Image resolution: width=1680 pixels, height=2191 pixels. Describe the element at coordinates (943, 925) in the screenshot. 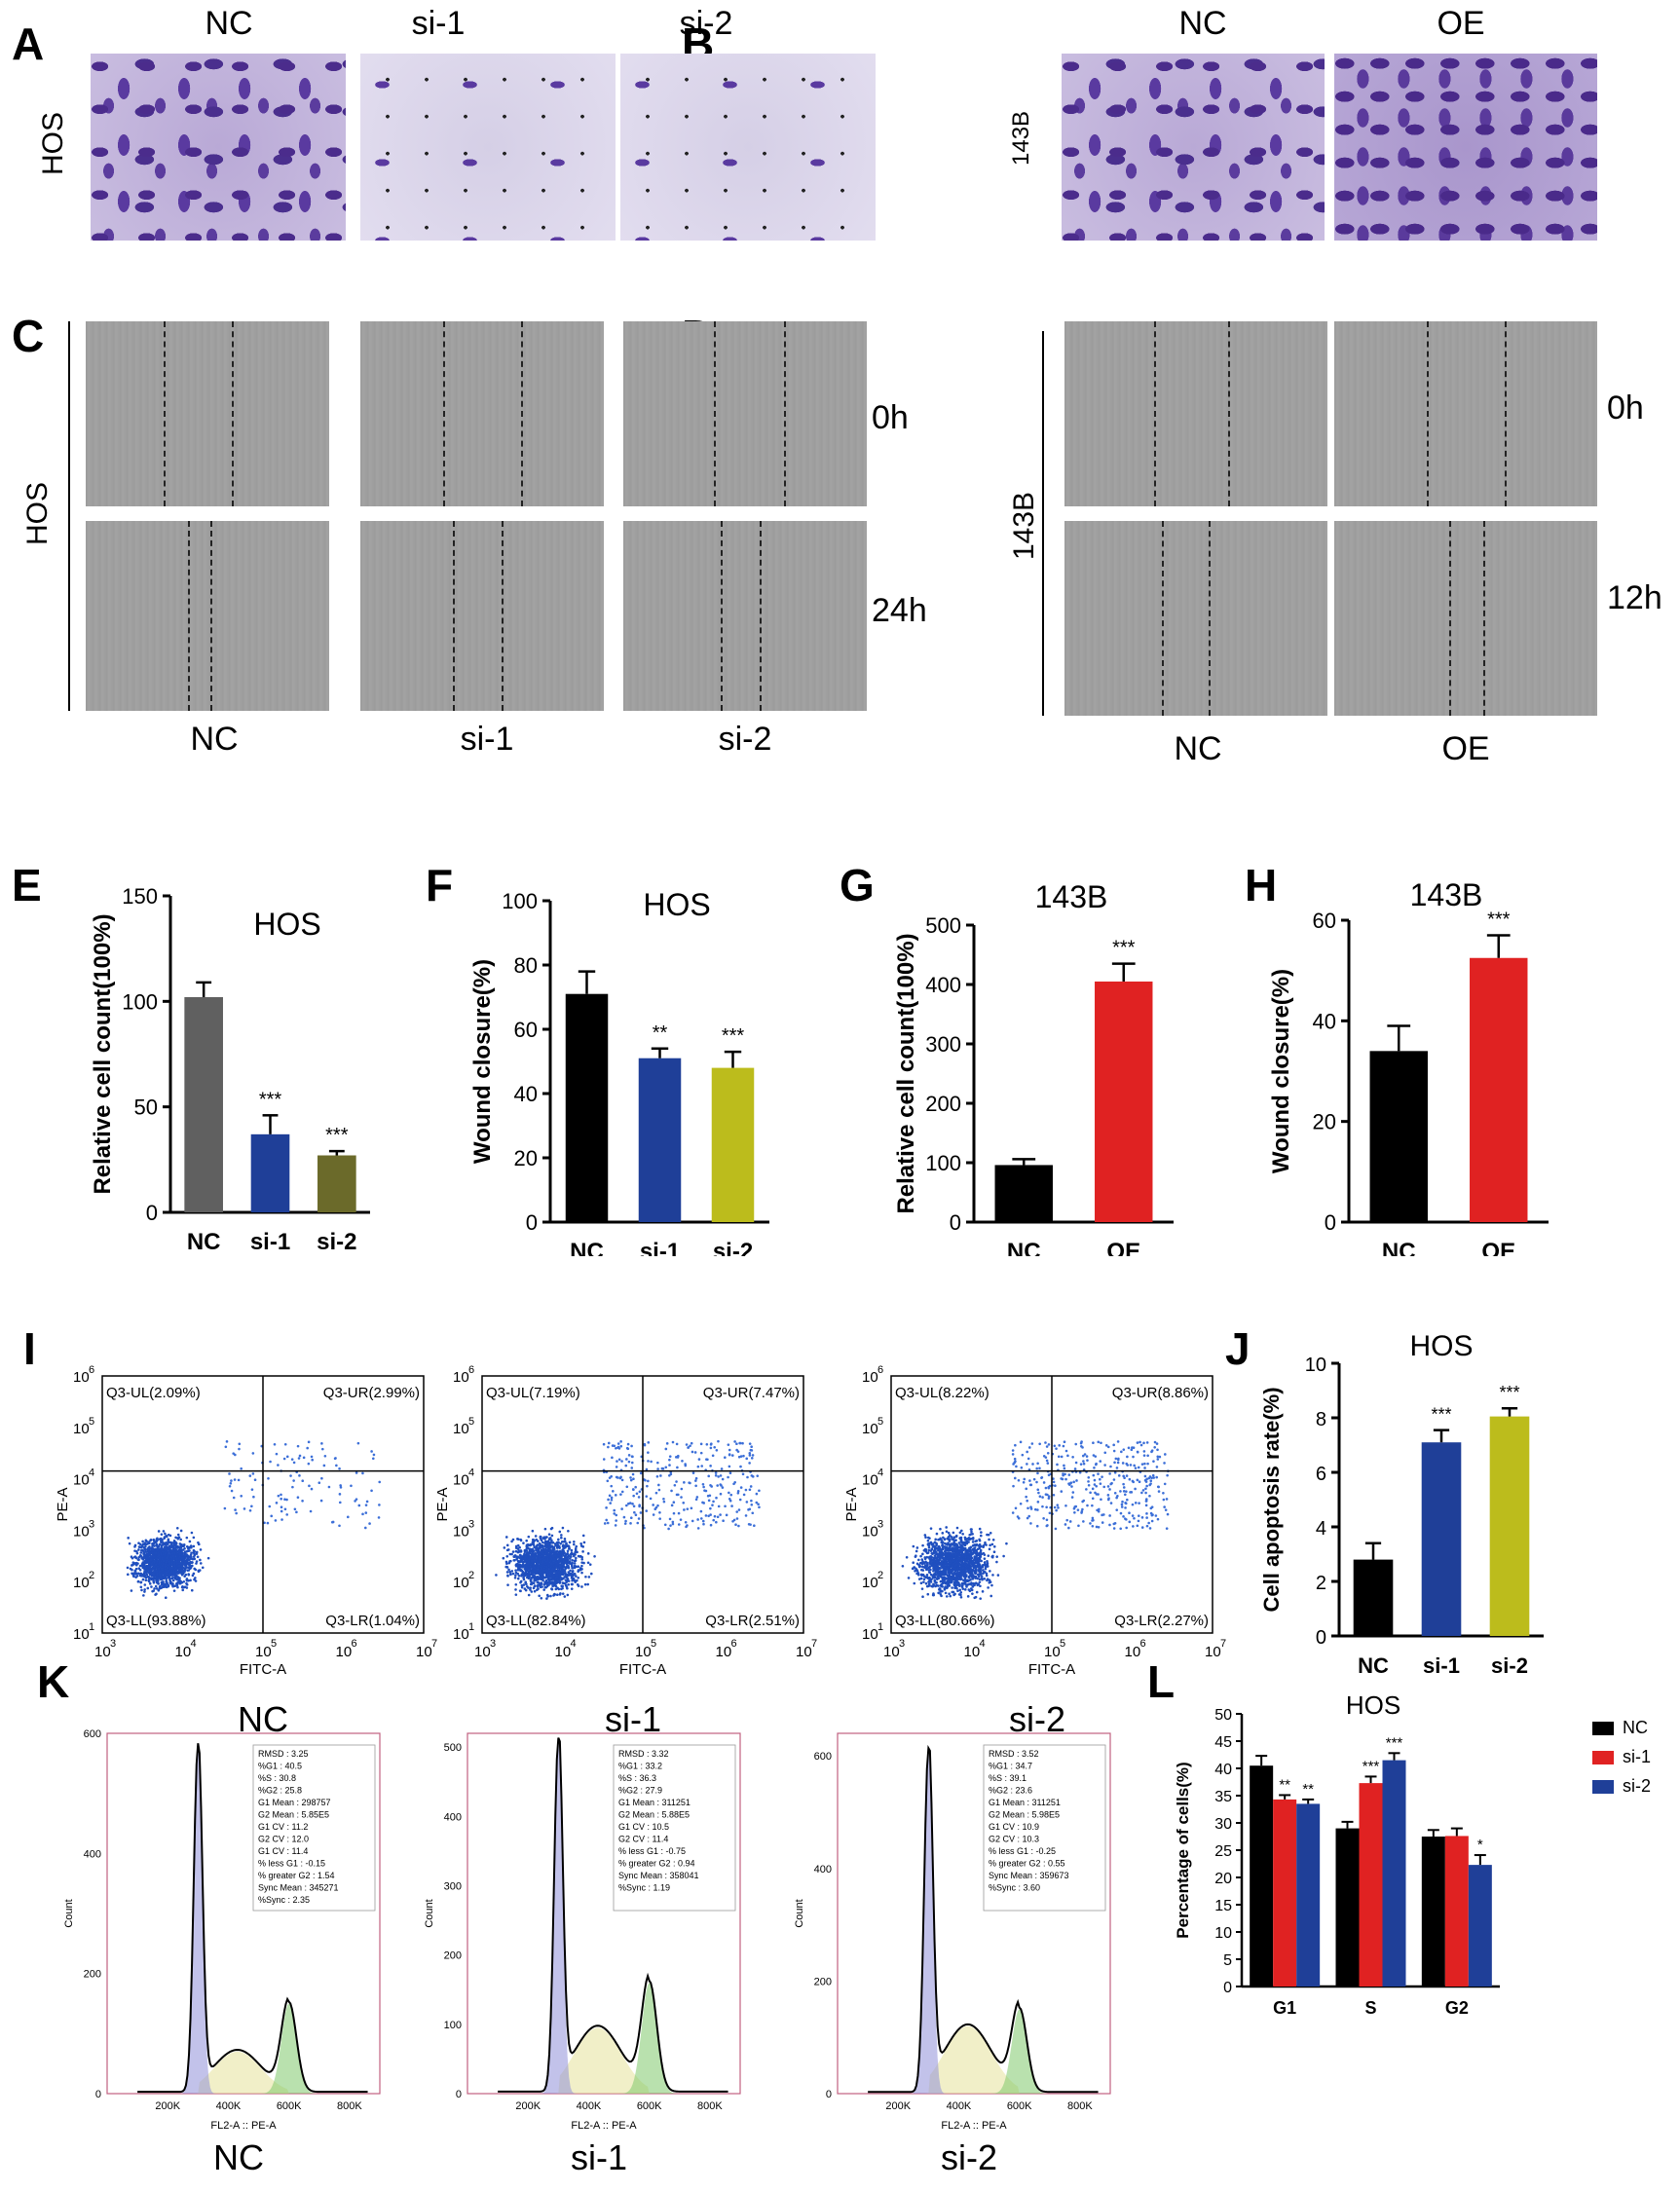

I see `y-tick-label: 500` at that location.